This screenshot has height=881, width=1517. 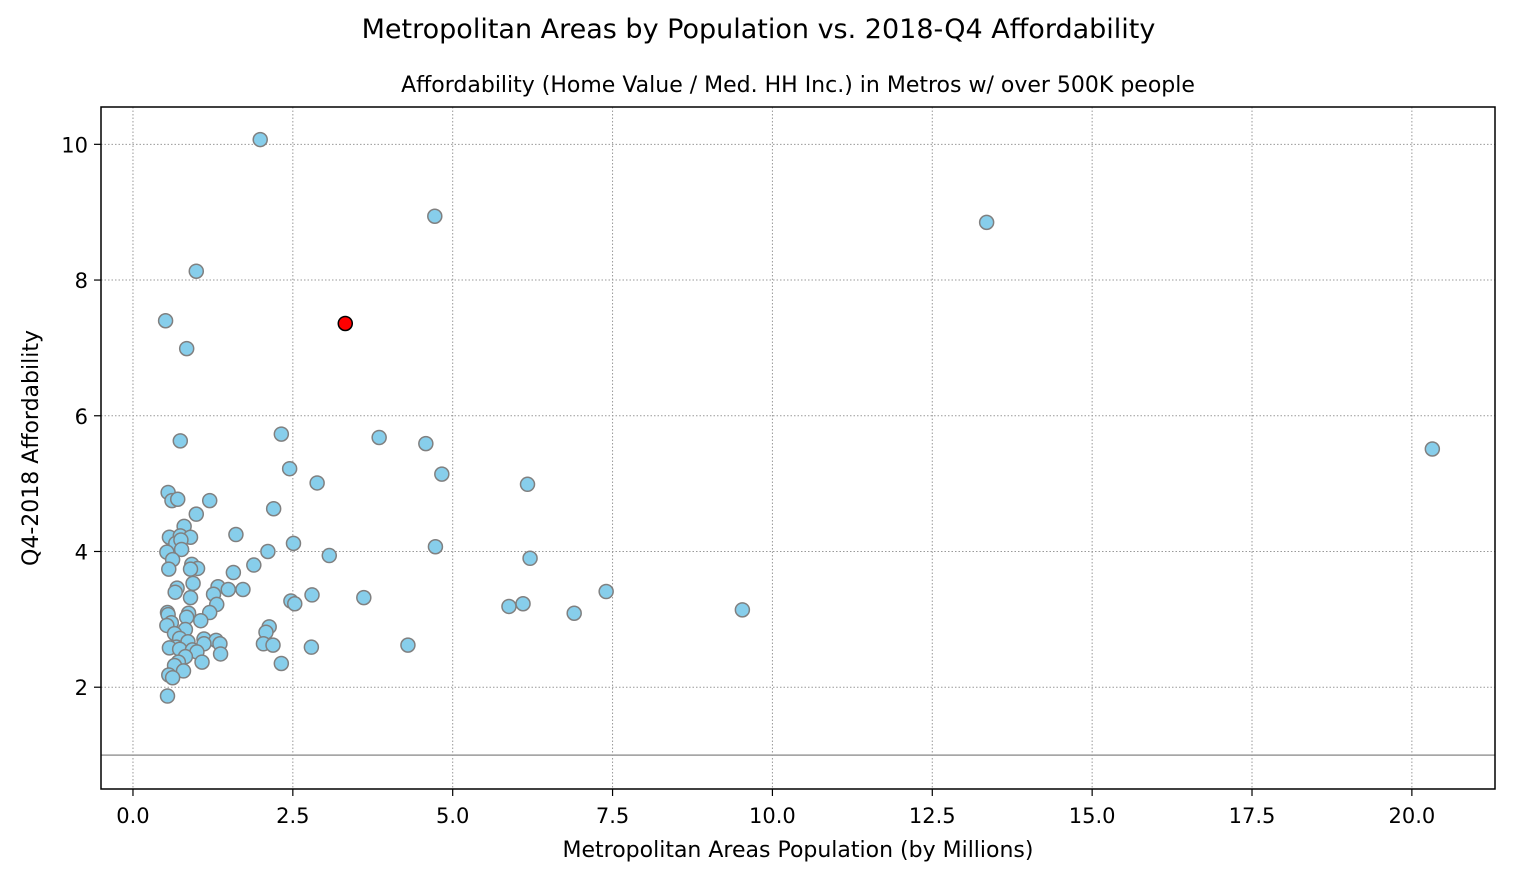 What do you see at coordinates (81, 552) in the screenshot?
I see `y-tick-label: 4` at bounding box center [81, 552].